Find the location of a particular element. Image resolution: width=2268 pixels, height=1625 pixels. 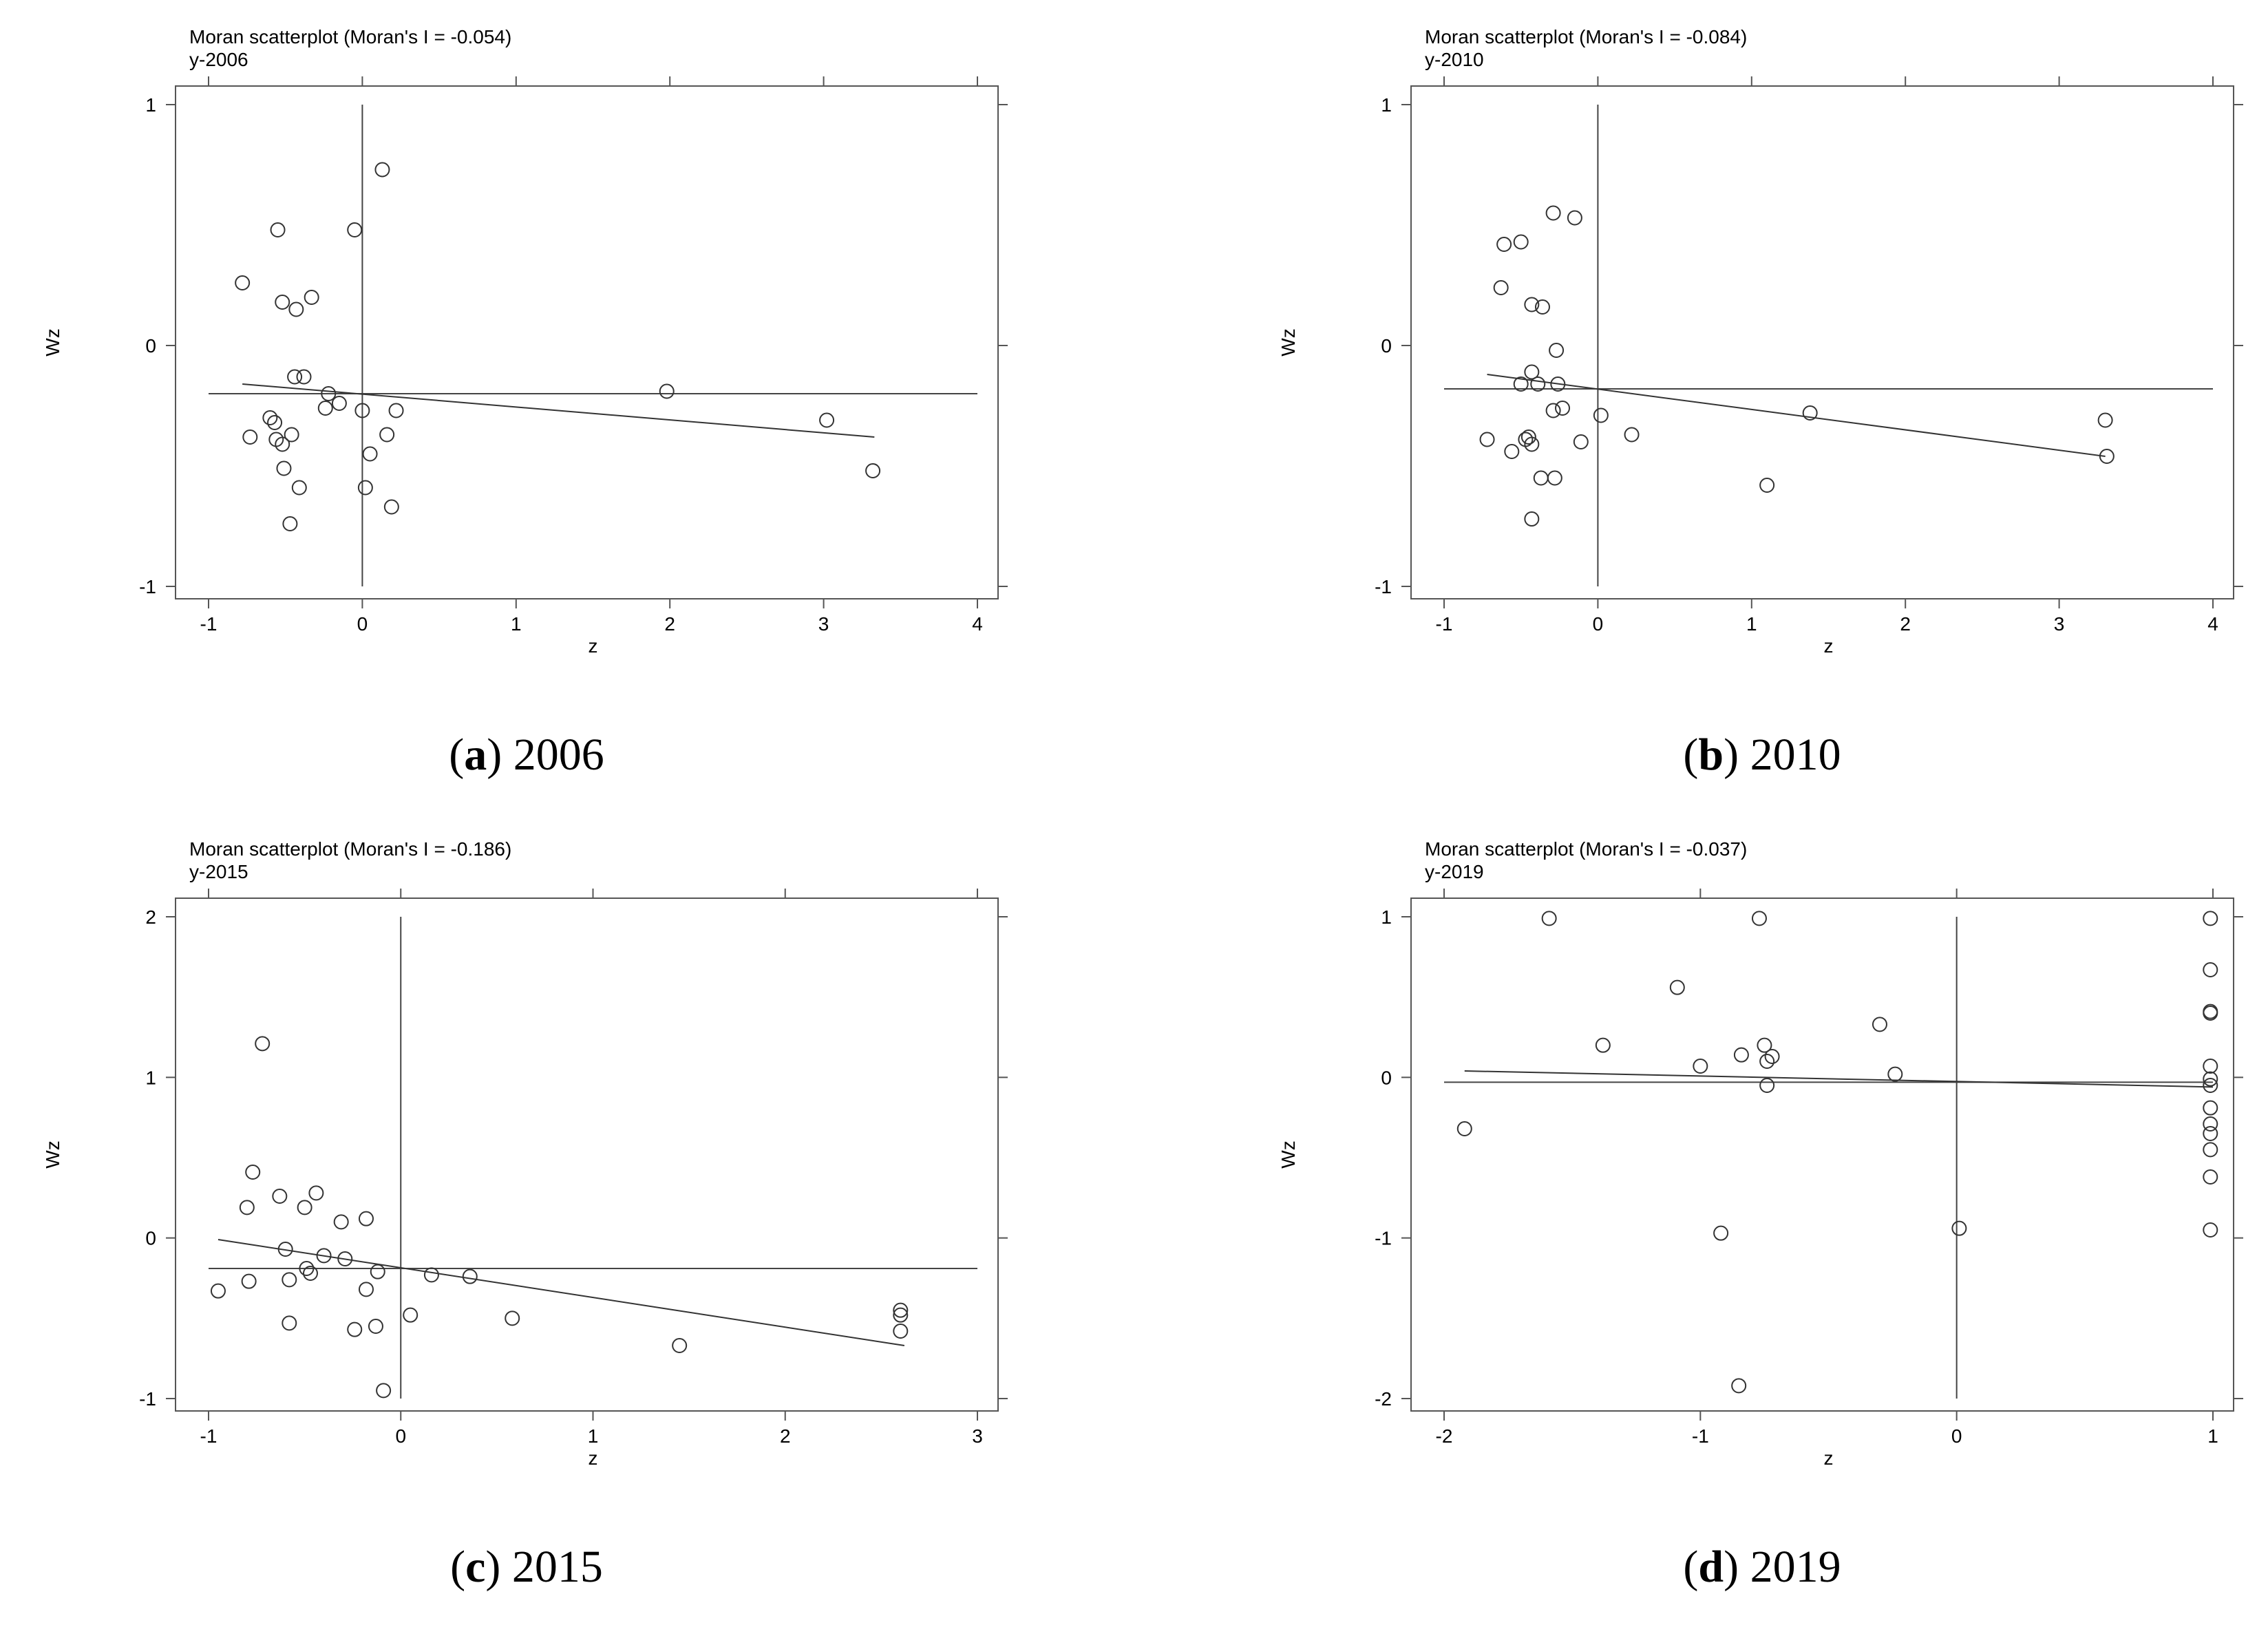

fit-line is located at coordinates (1839, 1079).